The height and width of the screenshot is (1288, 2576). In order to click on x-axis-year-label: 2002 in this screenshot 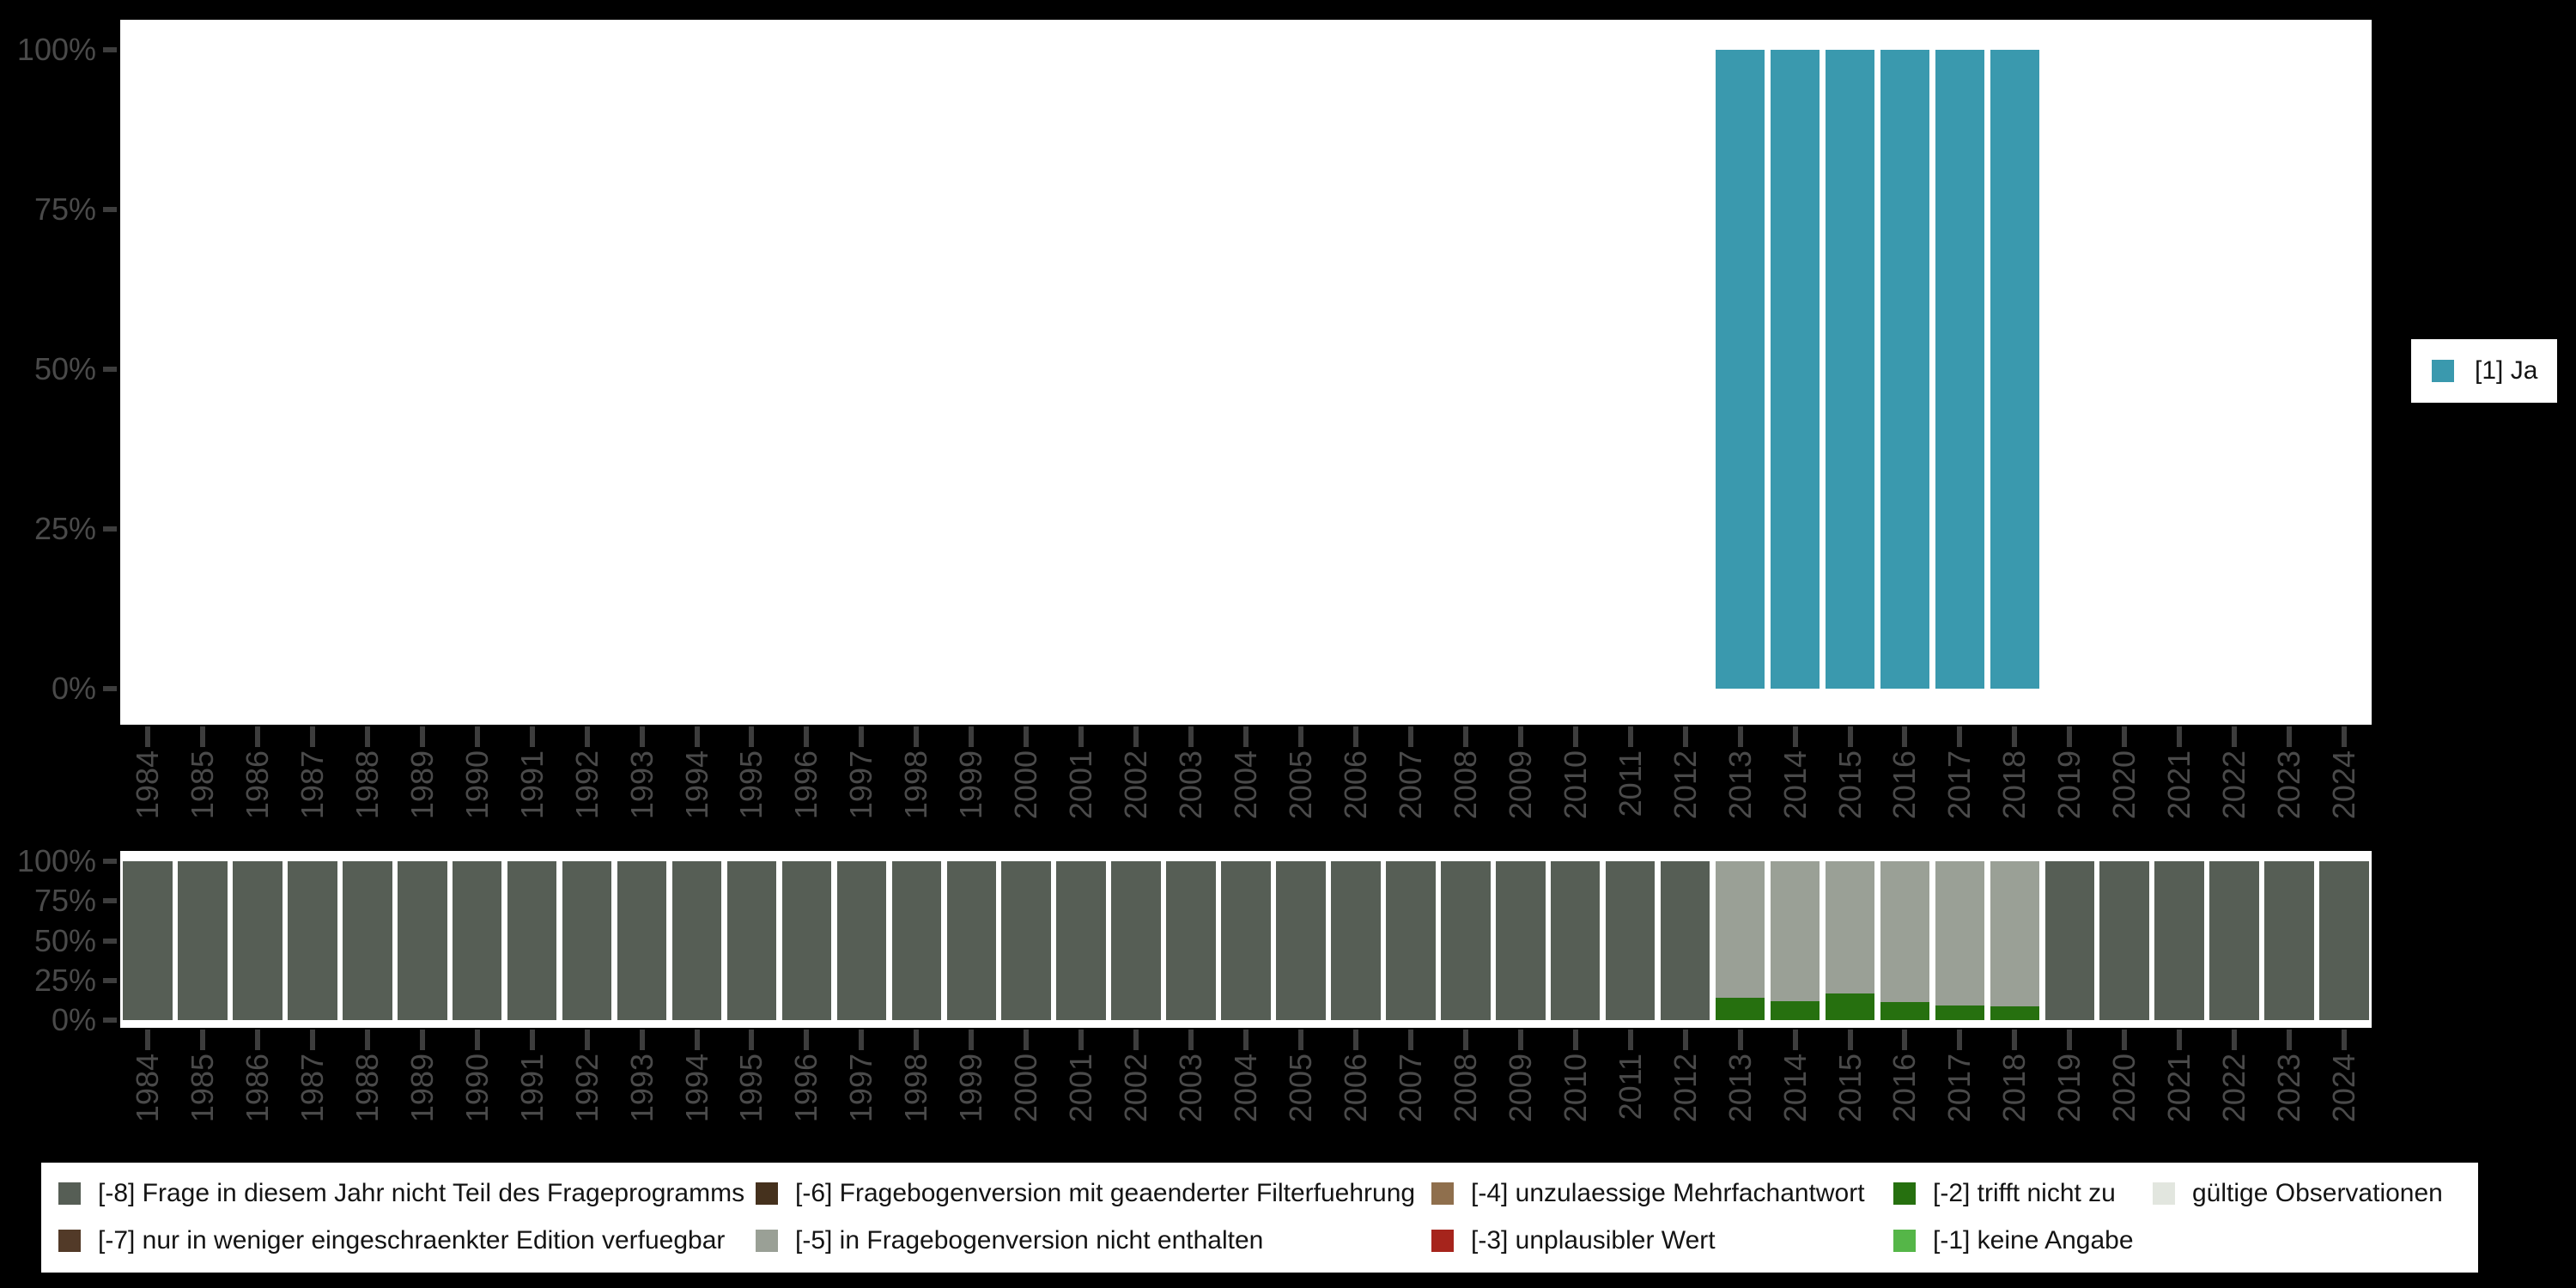, I will do `click(1136, 785)`.